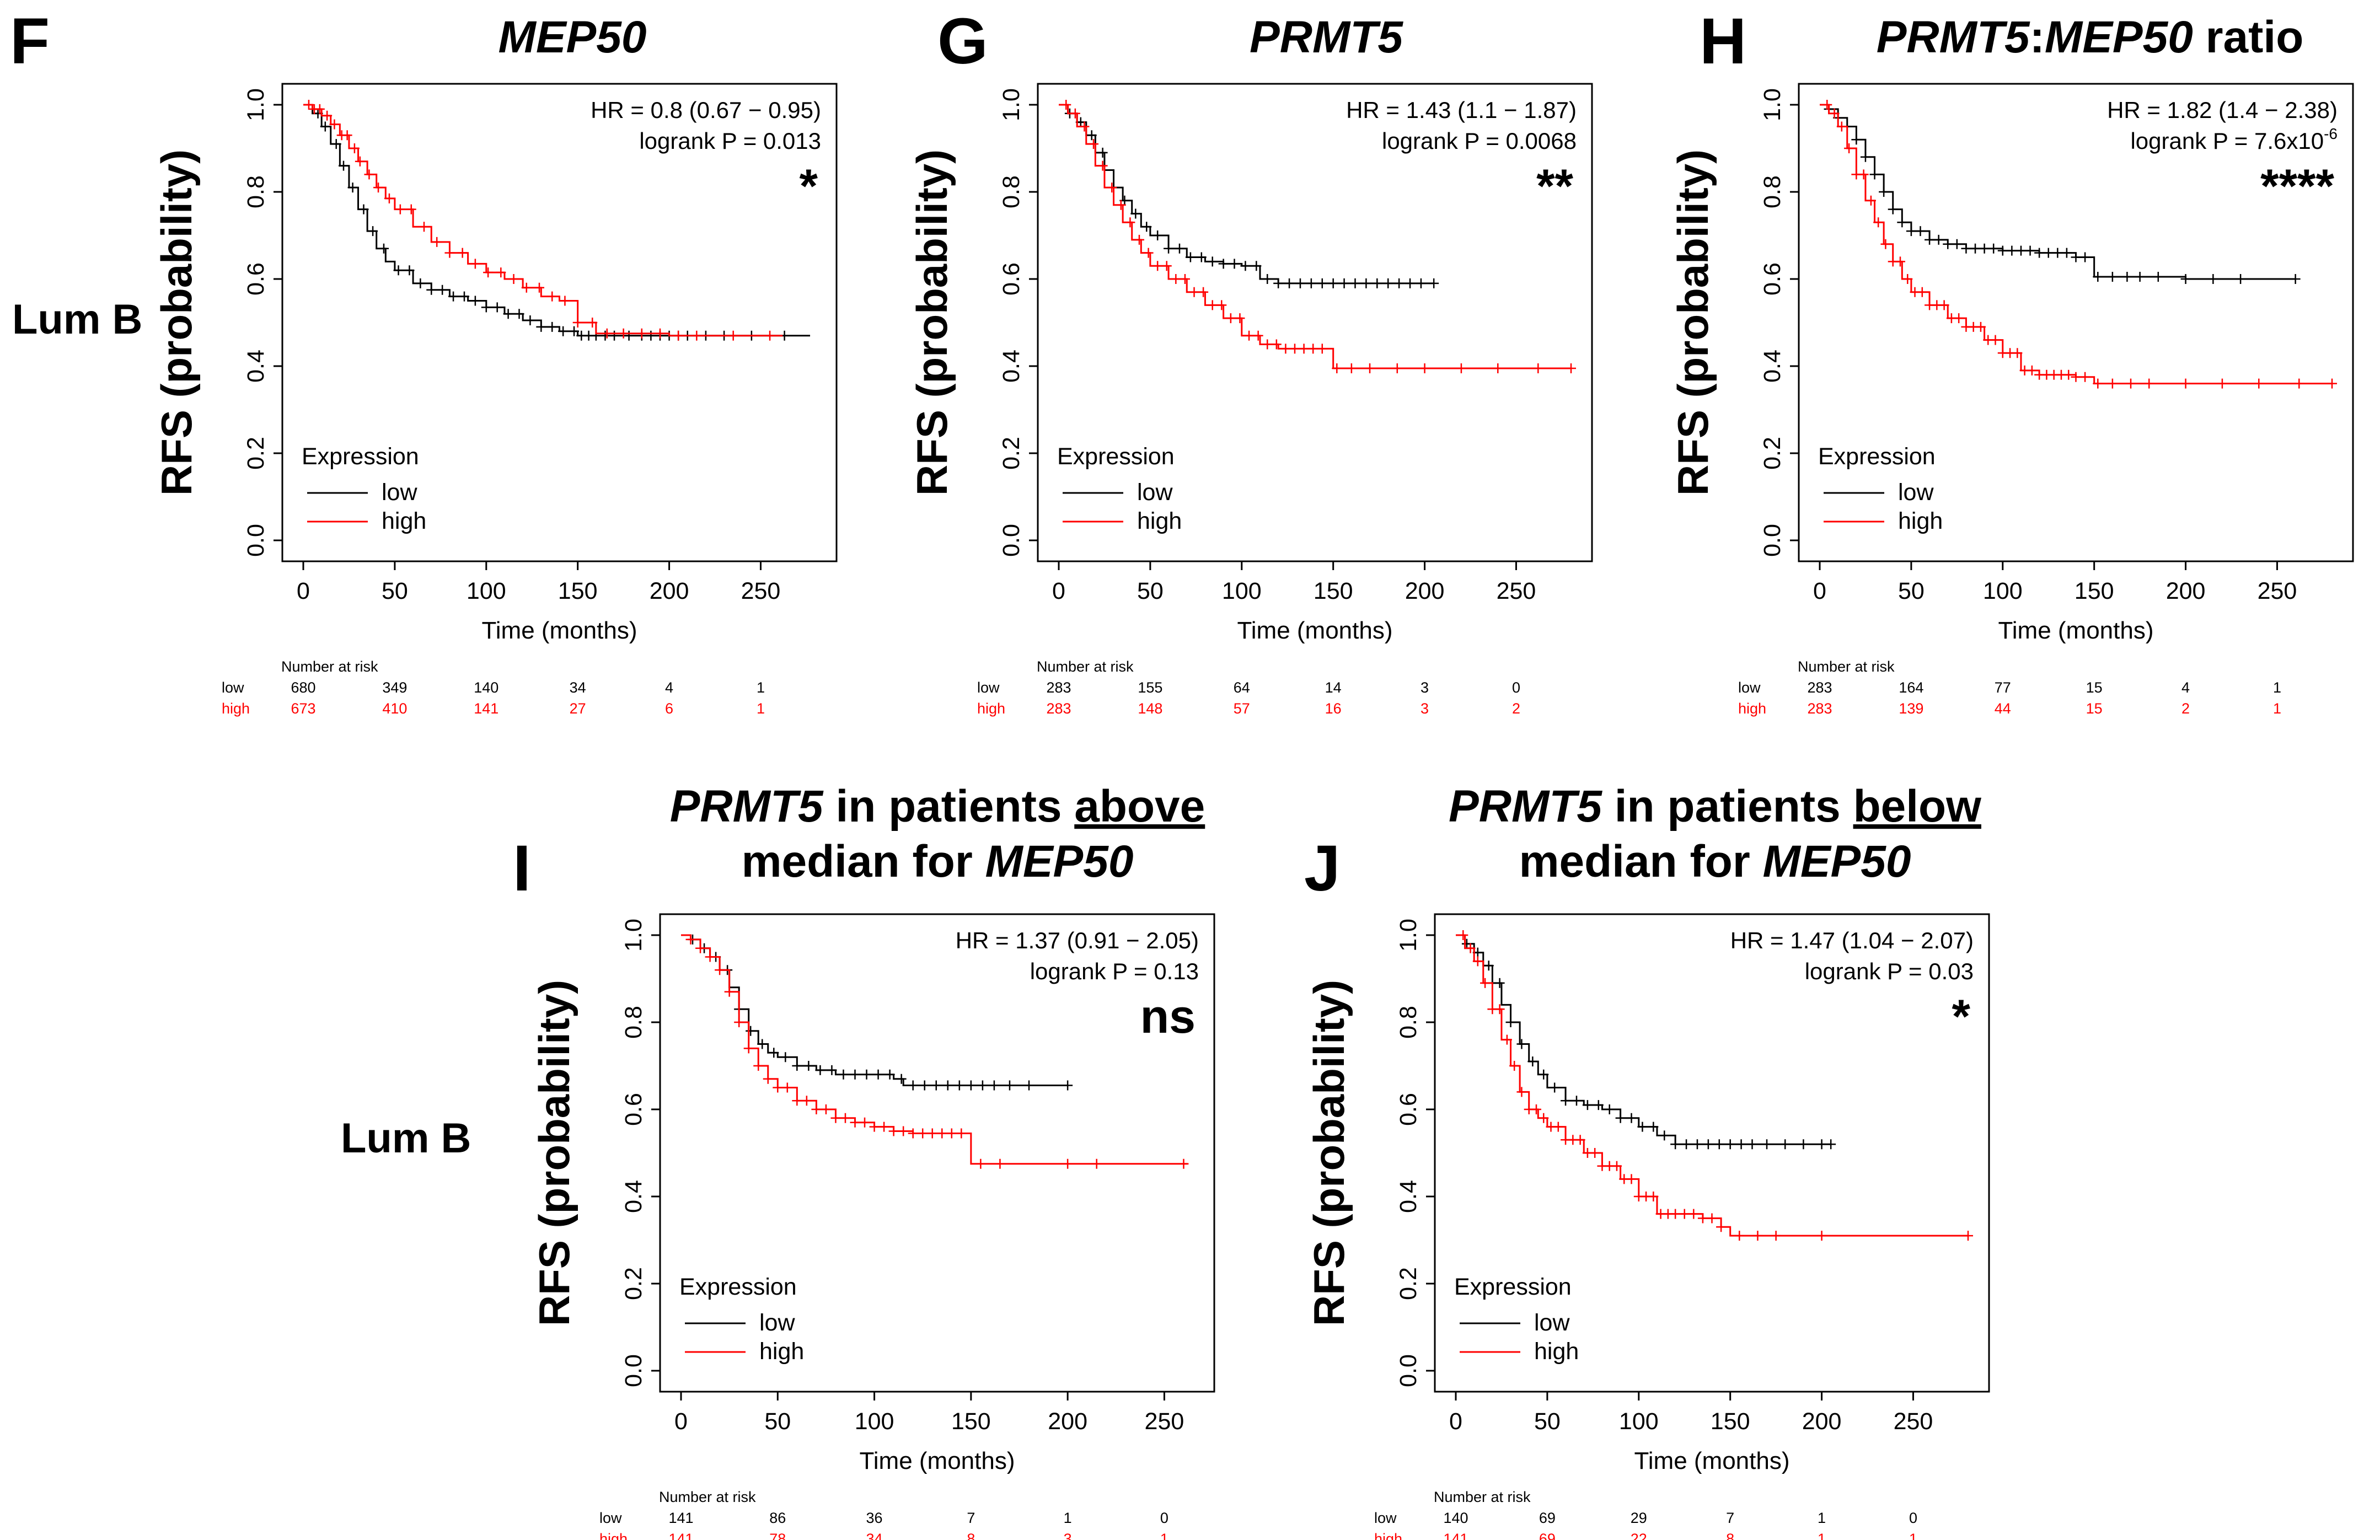 The image size is (2380, 1540). Describe the element at coordinates (1916, 492) in the screenshot. I see `legend-label-low: low` at that location.